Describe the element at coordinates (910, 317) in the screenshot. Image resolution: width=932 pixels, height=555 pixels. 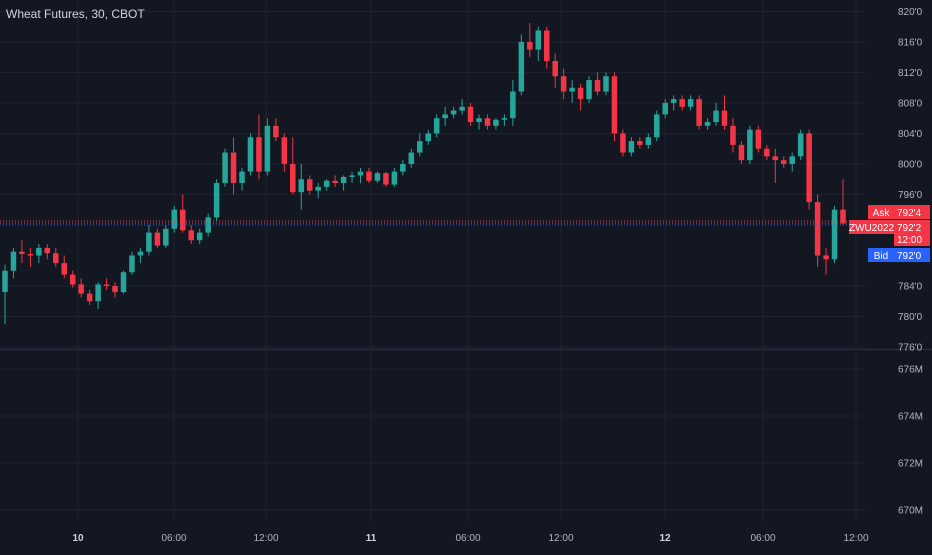
I see `price-tick-label: 780'0` at that location.